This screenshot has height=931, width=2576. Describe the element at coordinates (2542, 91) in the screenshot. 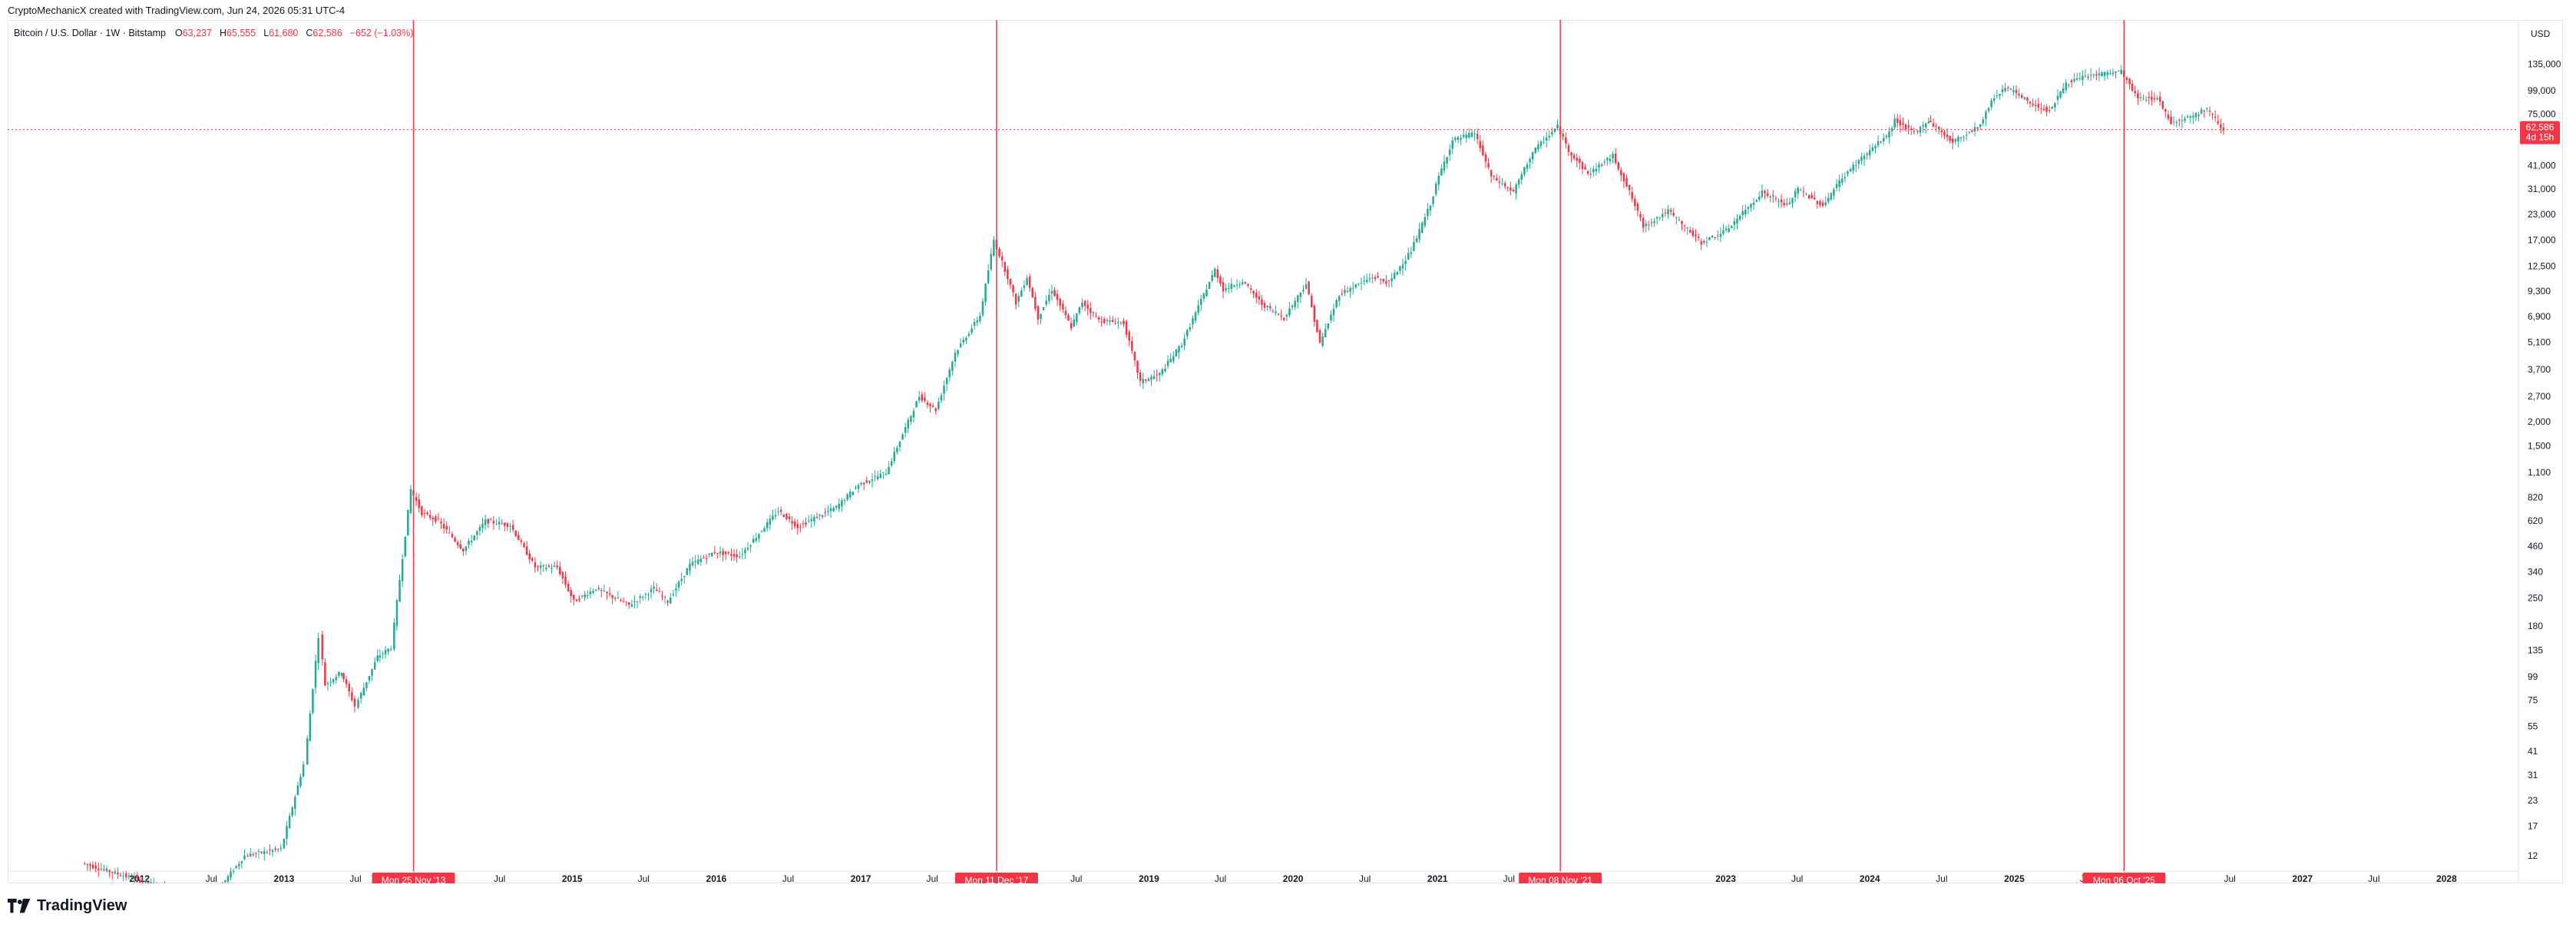

I see `y-tick-label: 99,000` at that location.